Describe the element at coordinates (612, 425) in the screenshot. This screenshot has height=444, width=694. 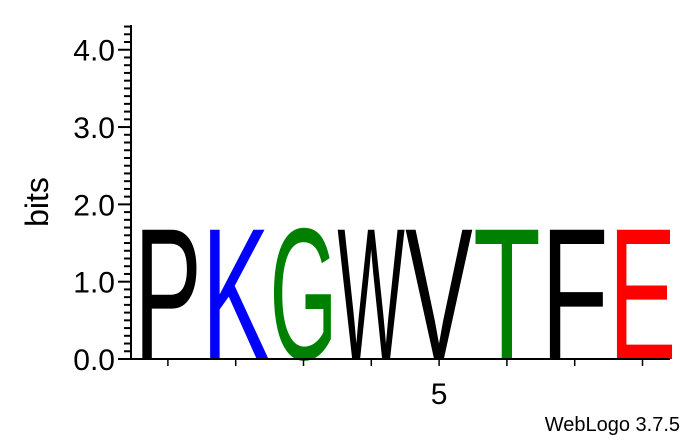
I see `weblogo-credit: WebLogo 3.7.5` at that location.